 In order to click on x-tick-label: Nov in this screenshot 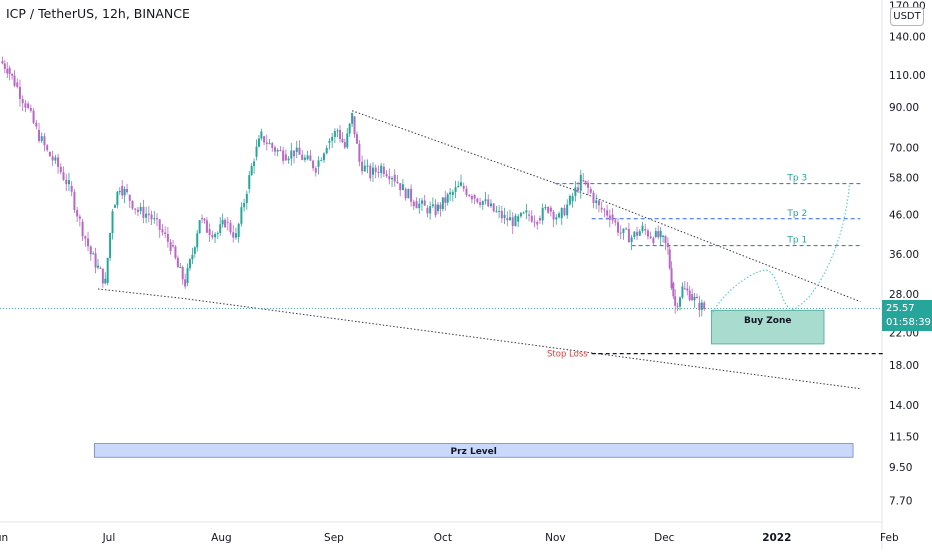, I will do `click(555, 538)`.